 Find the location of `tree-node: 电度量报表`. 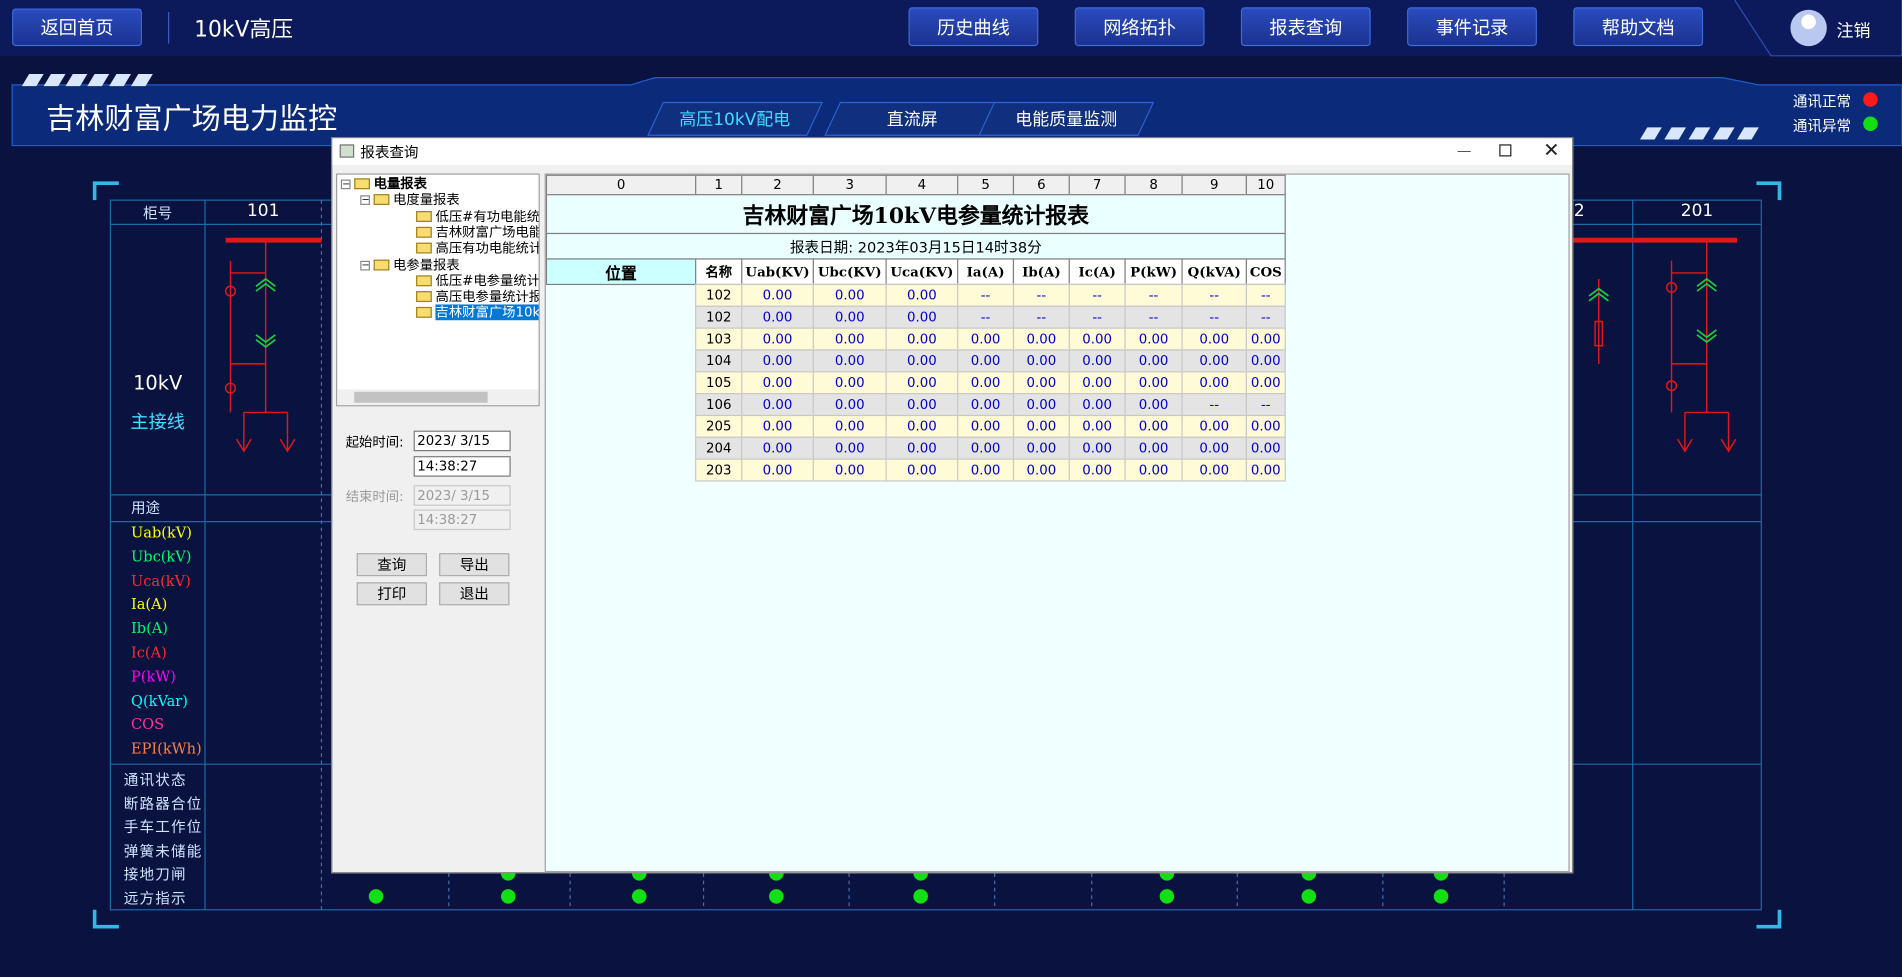

tree-node: 电度量报表 is located at coordinates (426, 200).